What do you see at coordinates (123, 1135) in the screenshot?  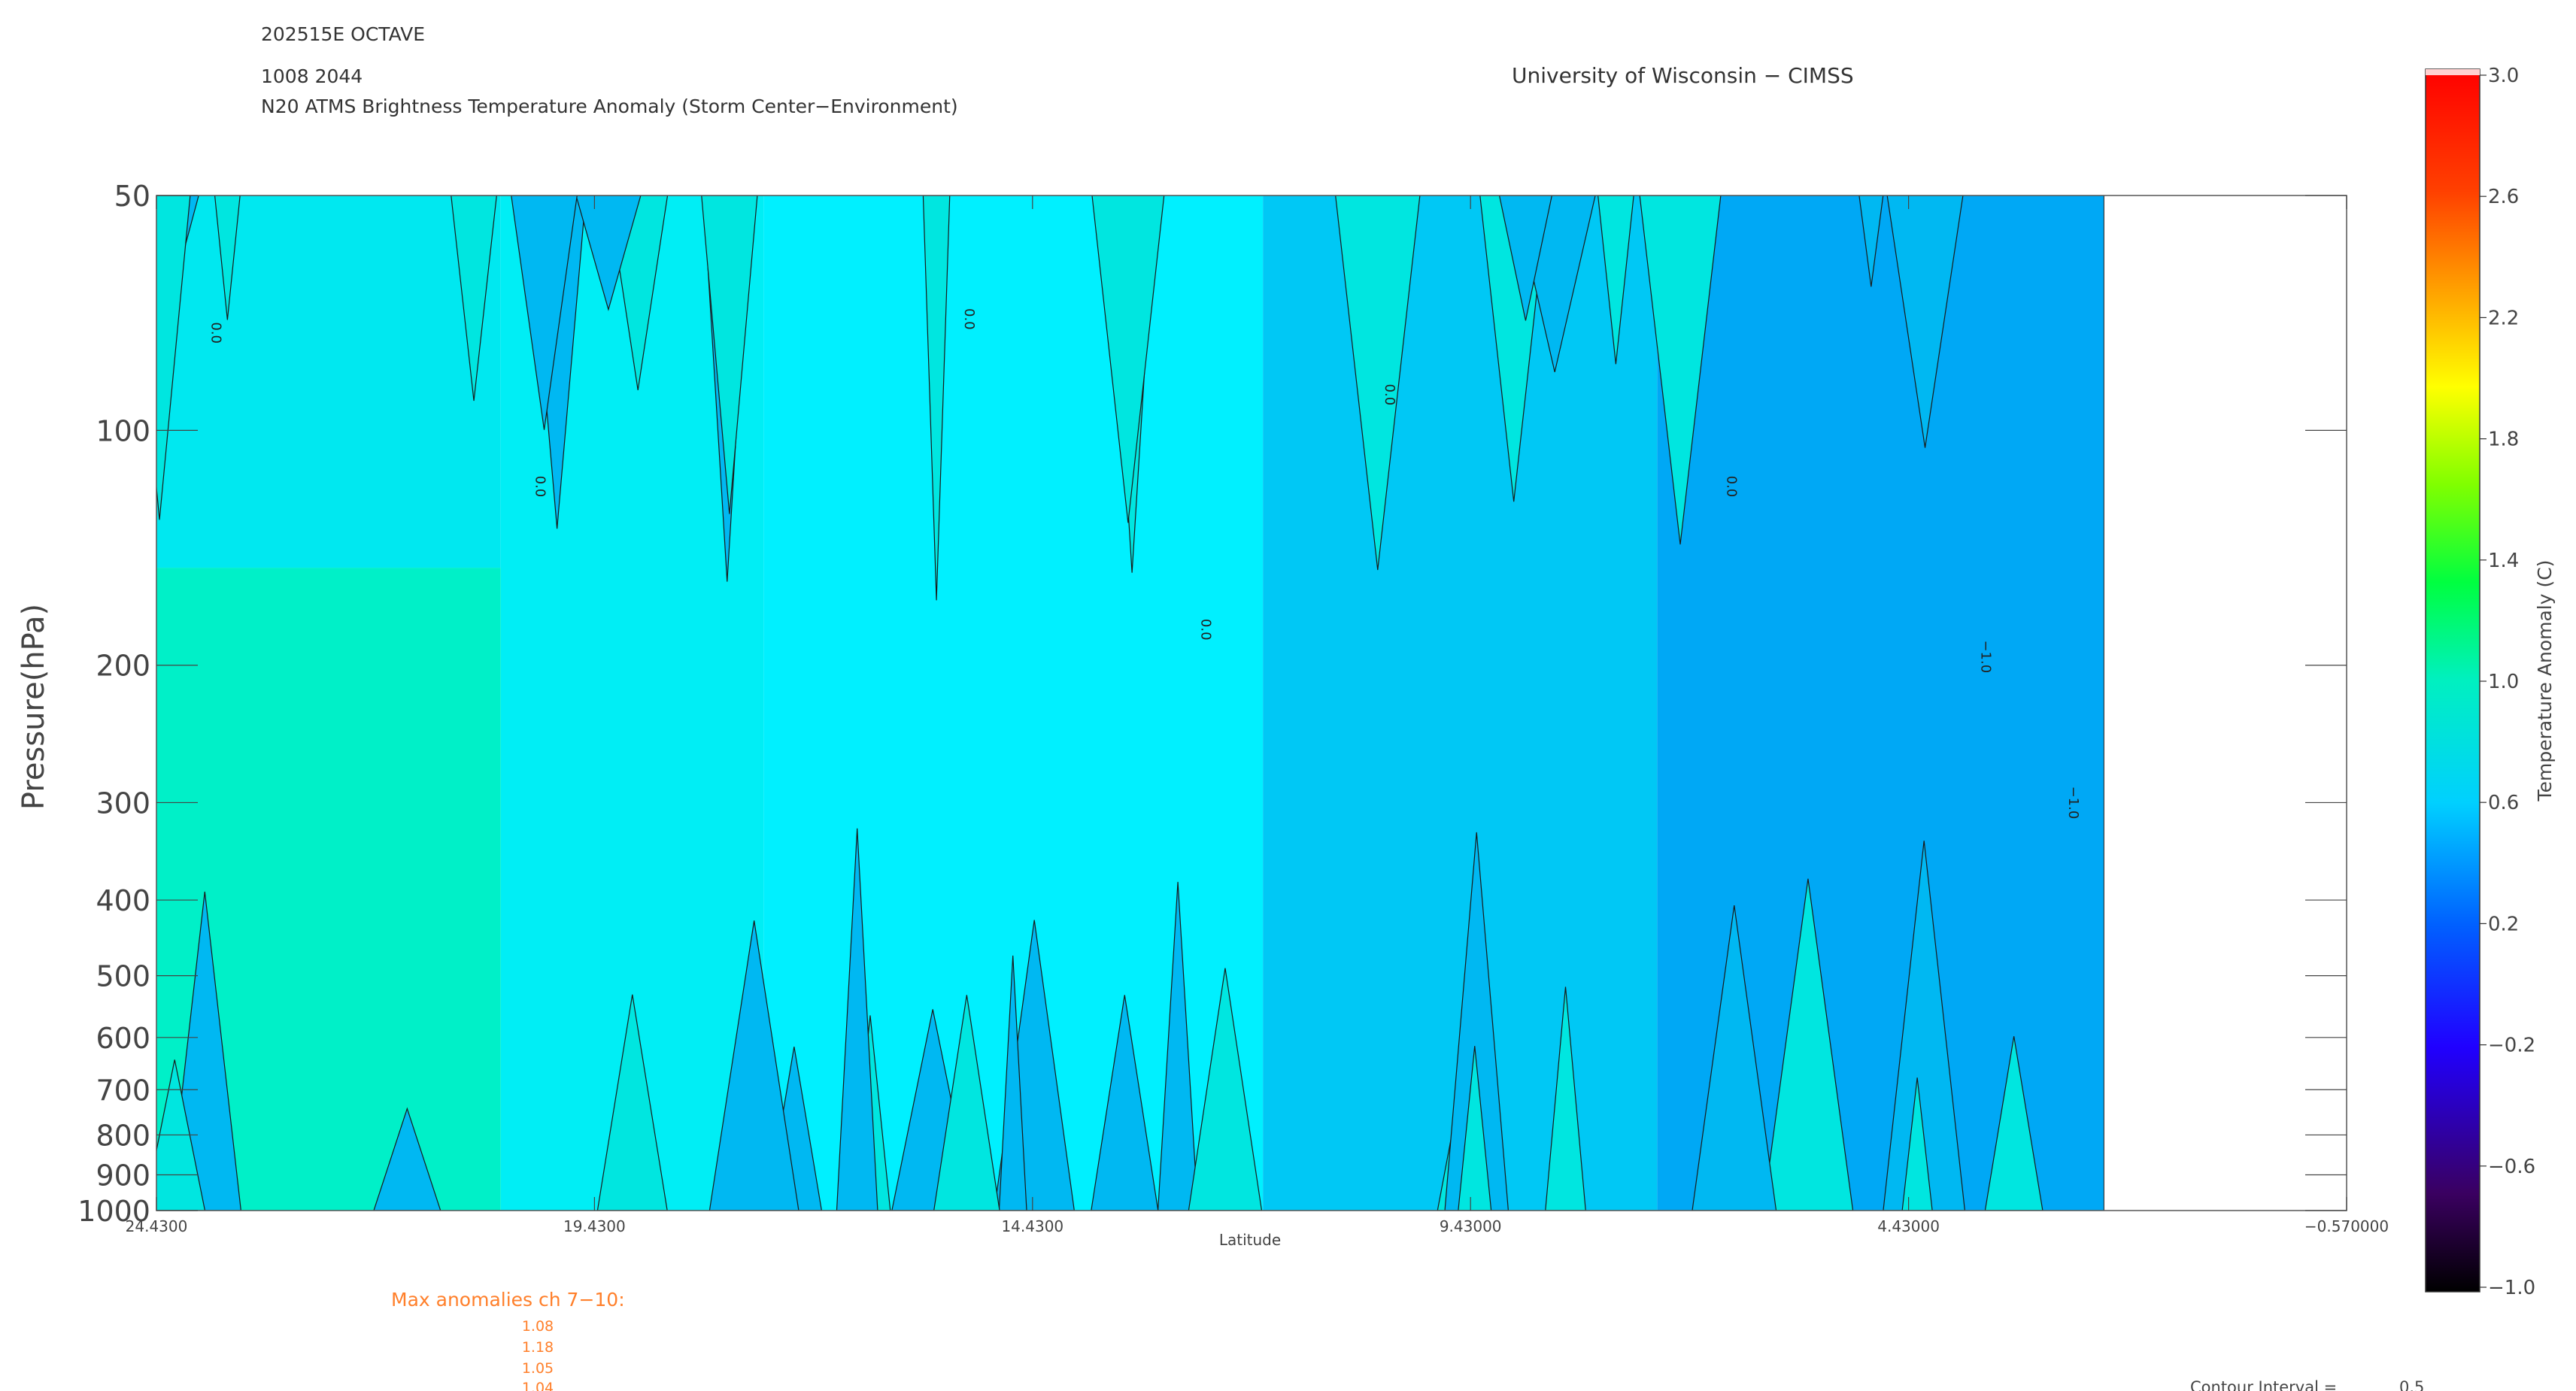 I see `y-tick-label: 800` at bounding box center [123, 1135].